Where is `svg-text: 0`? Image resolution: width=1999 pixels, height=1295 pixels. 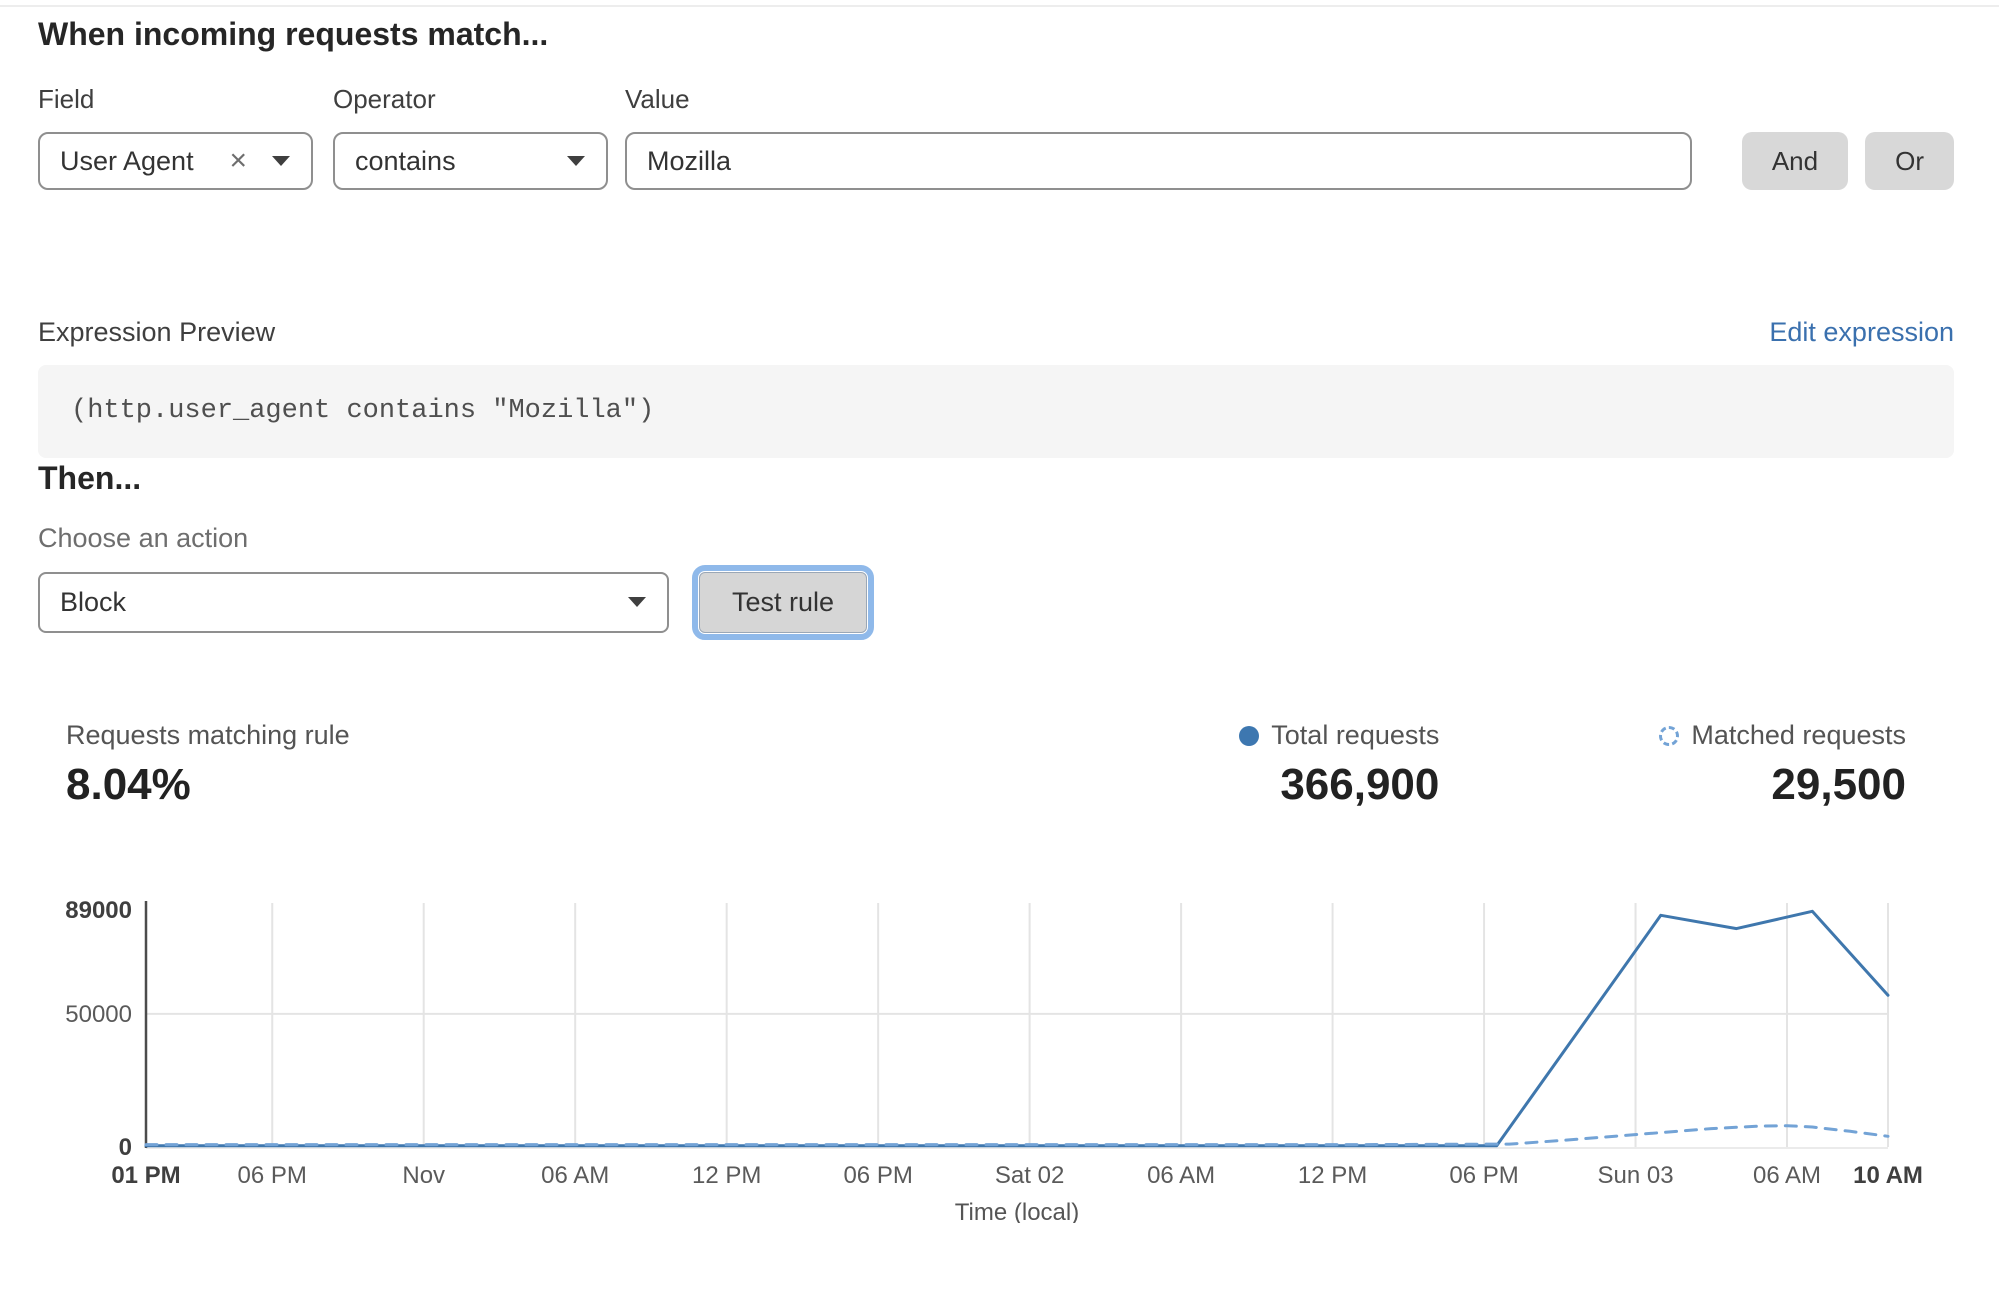
svg-text: 0 is located at coordinates (125, 1147).